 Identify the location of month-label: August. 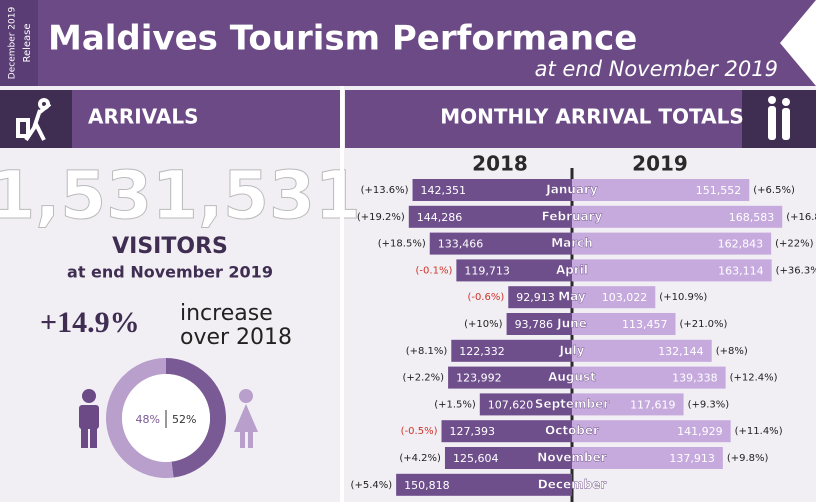
(572, 377).